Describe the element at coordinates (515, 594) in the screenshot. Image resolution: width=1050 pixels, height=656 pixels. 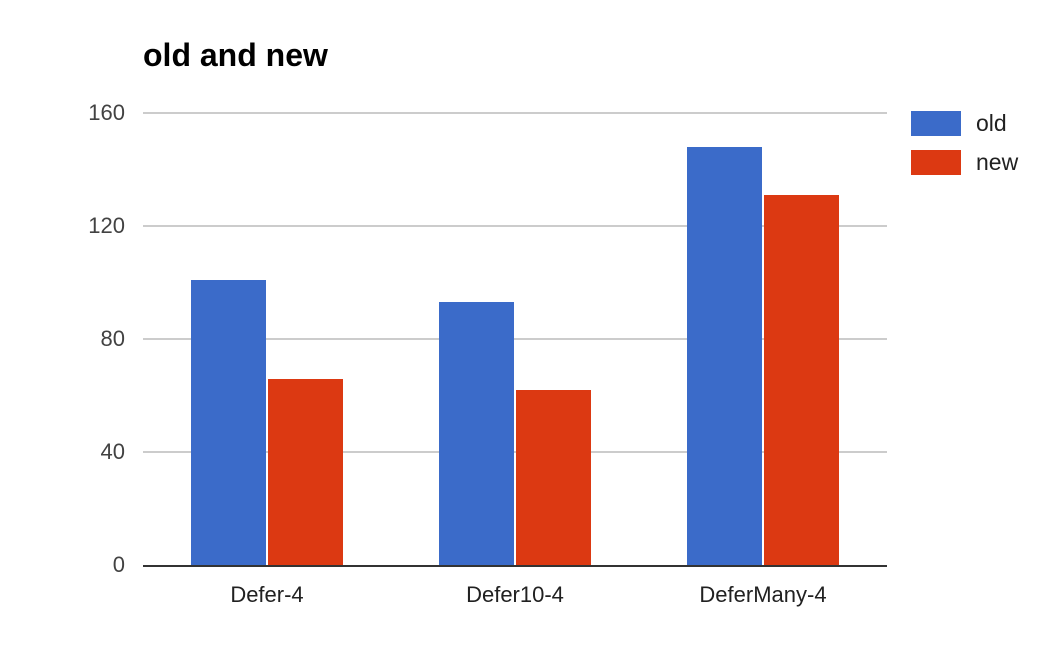
I see `x-category-label-Defer10-4: Defer10-4` at that location.